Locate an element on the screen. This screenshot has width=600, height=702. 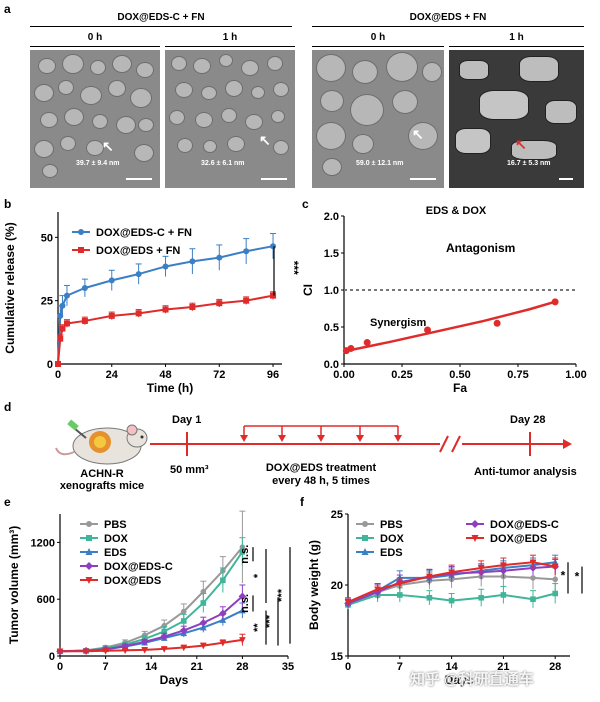
x-tick-label: 1.00 is located at coordinates (575, 375).